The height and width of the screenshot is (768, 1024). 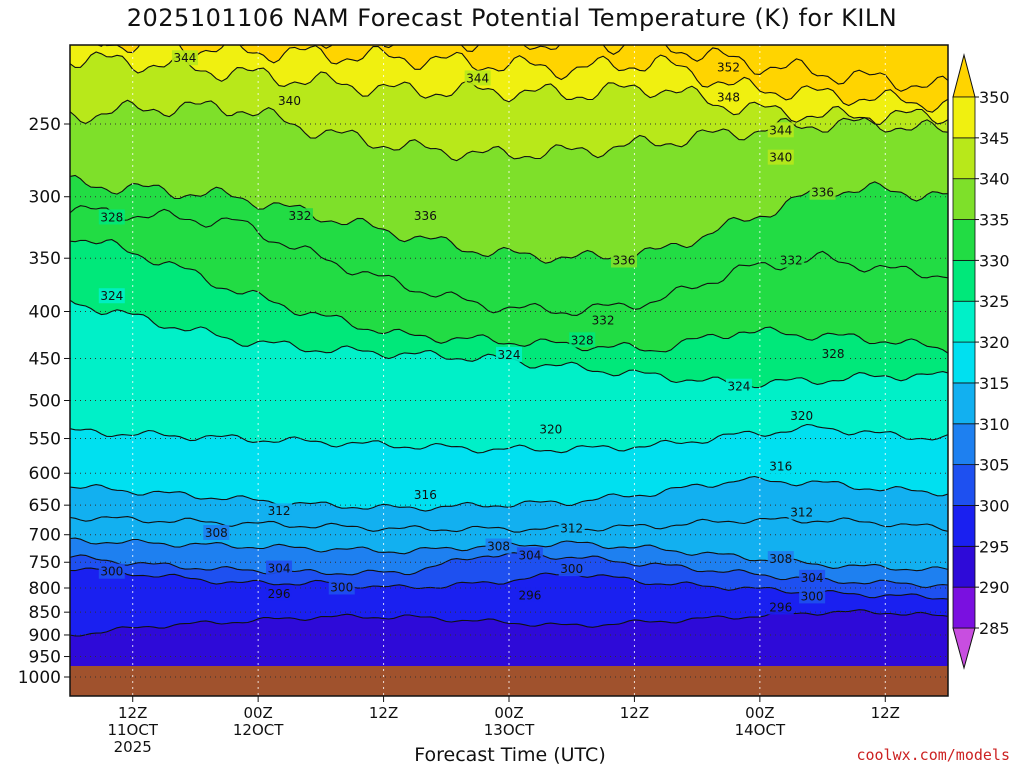 I want to click on contour-label-text: 312, so click(x=801, y=512).